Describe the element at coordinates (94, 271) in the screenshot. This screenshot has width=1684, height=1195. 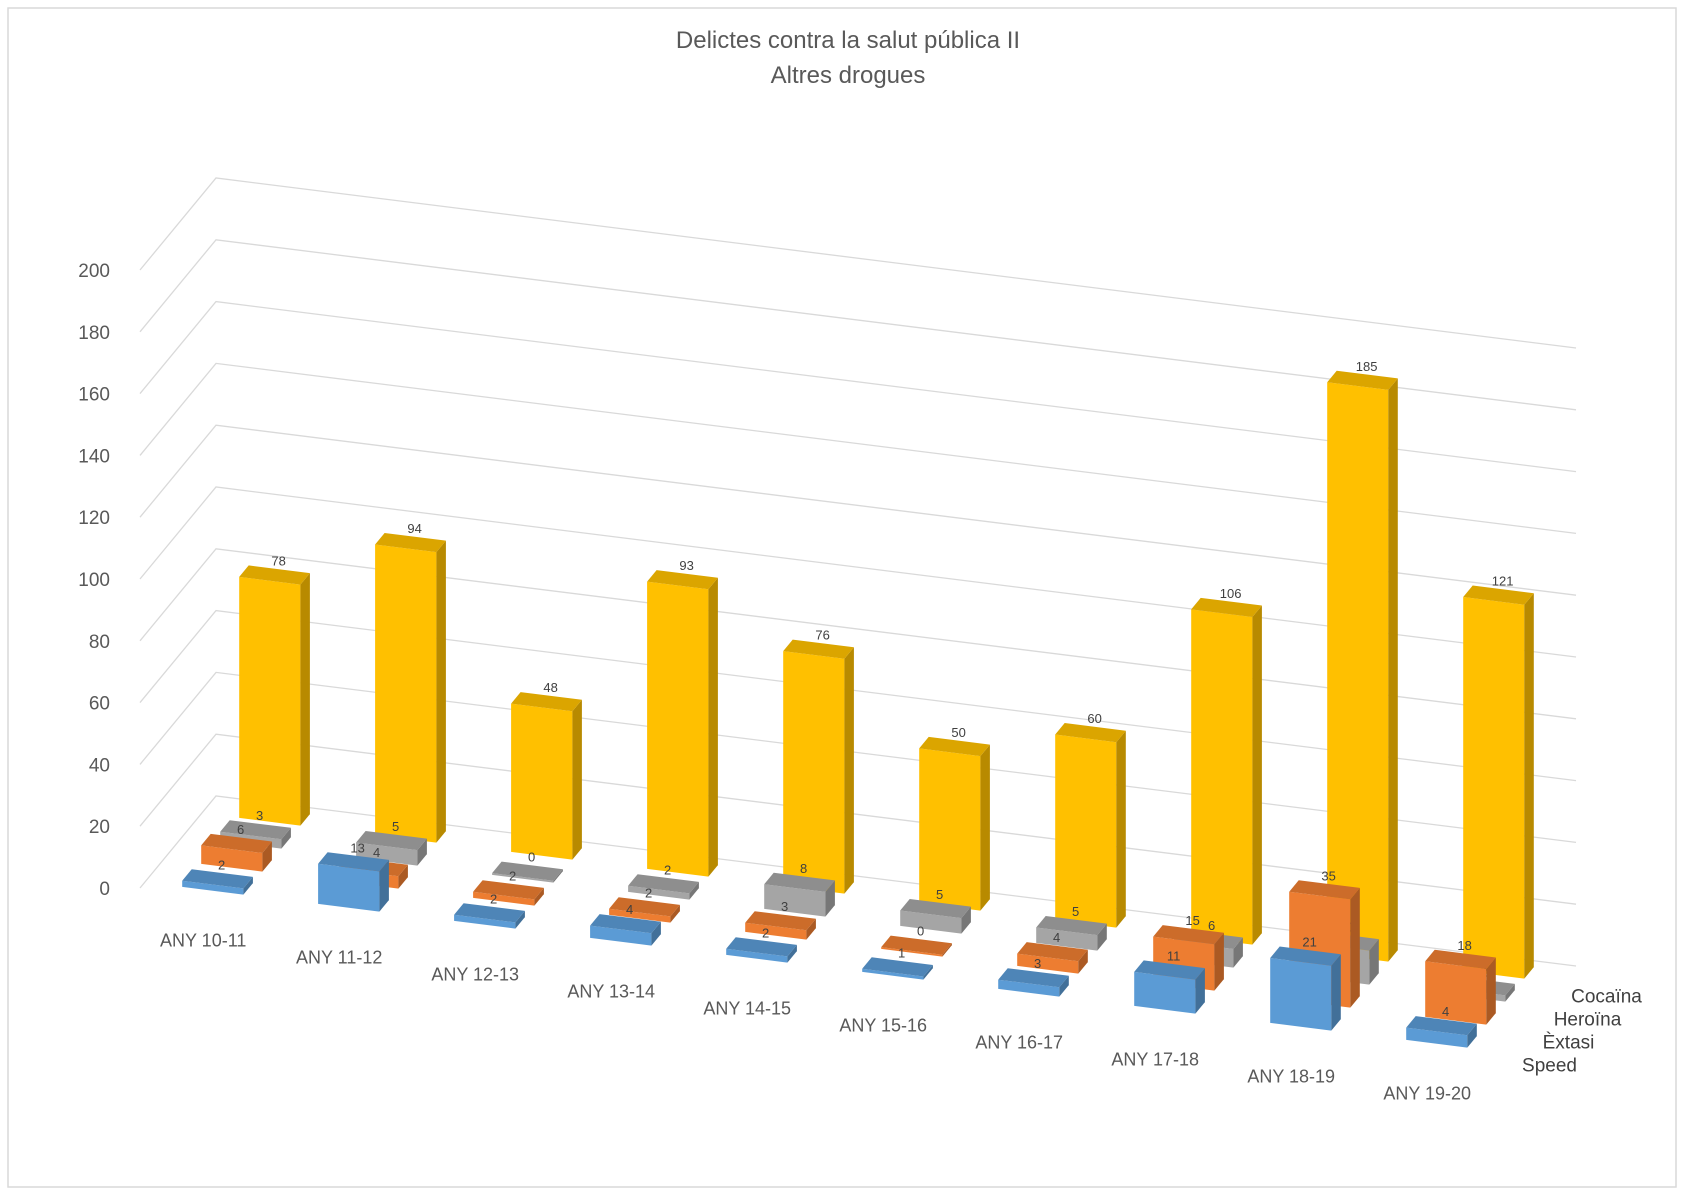
I see `y-tick-label: 200` at that location.